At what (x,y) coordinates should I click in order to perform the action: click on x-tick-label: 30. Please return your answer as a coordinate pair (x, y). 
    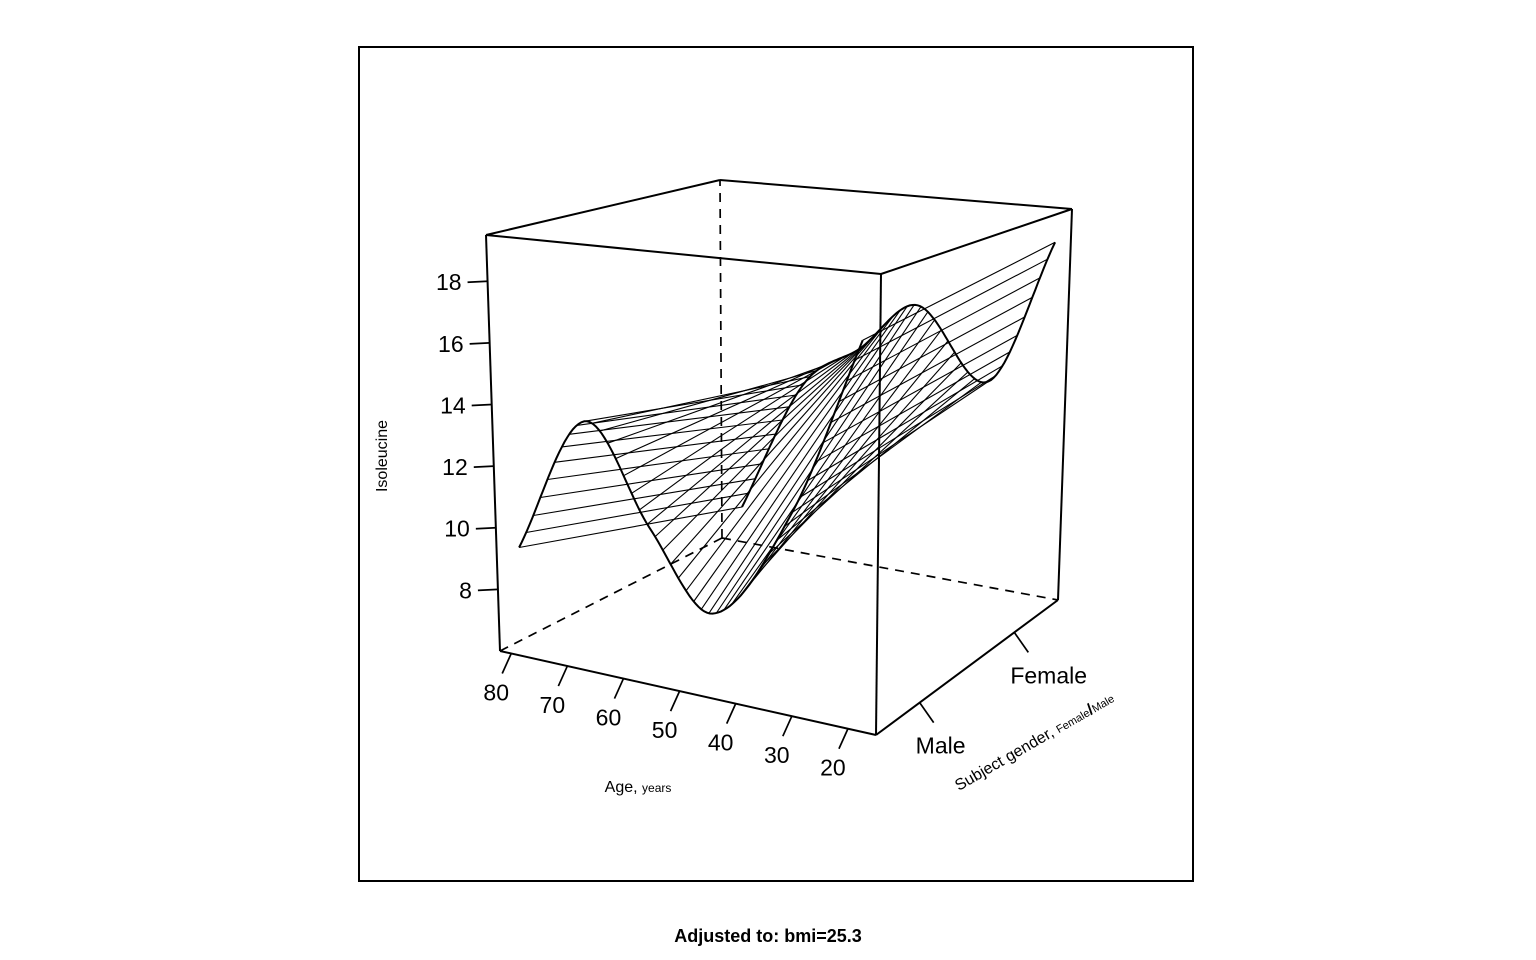
    Looking at the image, I should click on (777, 755).